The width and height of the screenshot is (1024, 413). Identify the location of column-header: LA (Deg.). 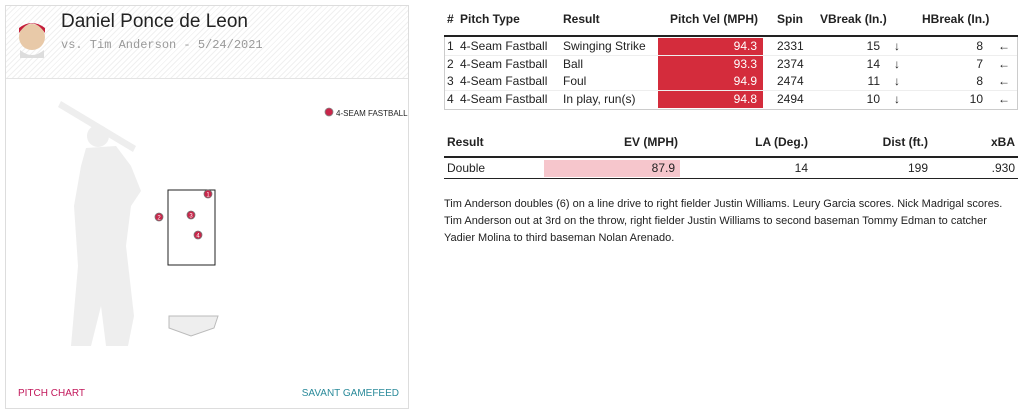
(781, 142).